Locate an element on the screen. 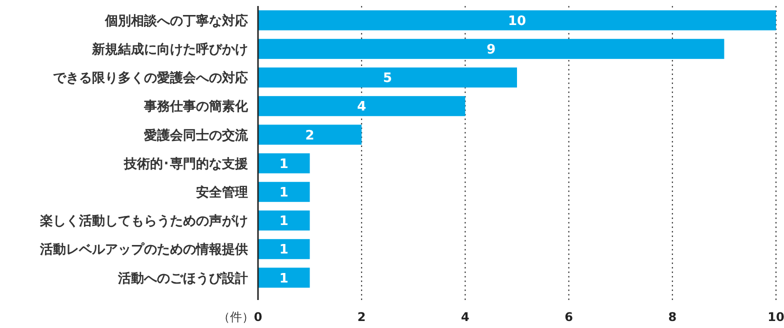 This screenshot has height=328, width=784. x-axis-title: （件） is located at coordinates (236, 317).